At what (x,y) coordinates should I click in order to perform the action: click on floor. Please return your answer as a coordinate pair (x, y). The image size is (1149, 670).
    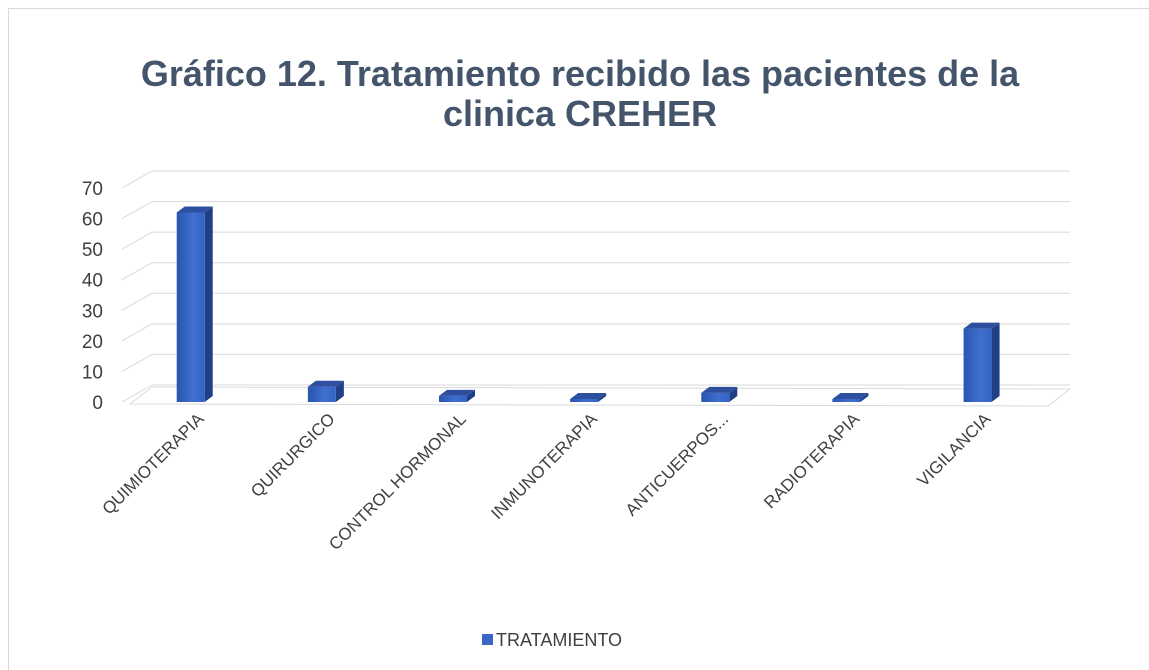
    Looking at the image, I should click on (600, 396).